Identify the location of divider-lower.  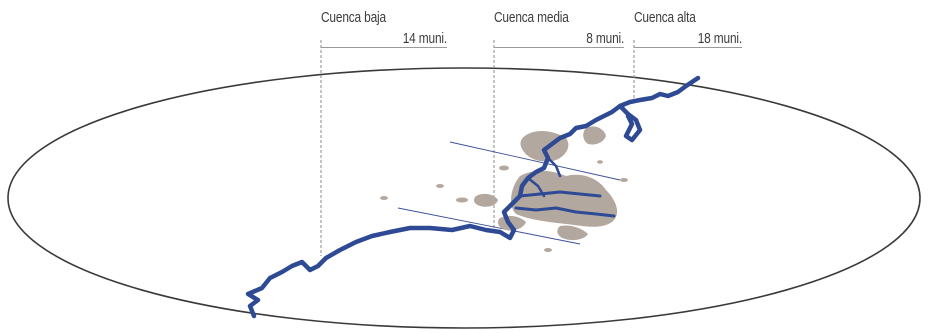
(489, 226).